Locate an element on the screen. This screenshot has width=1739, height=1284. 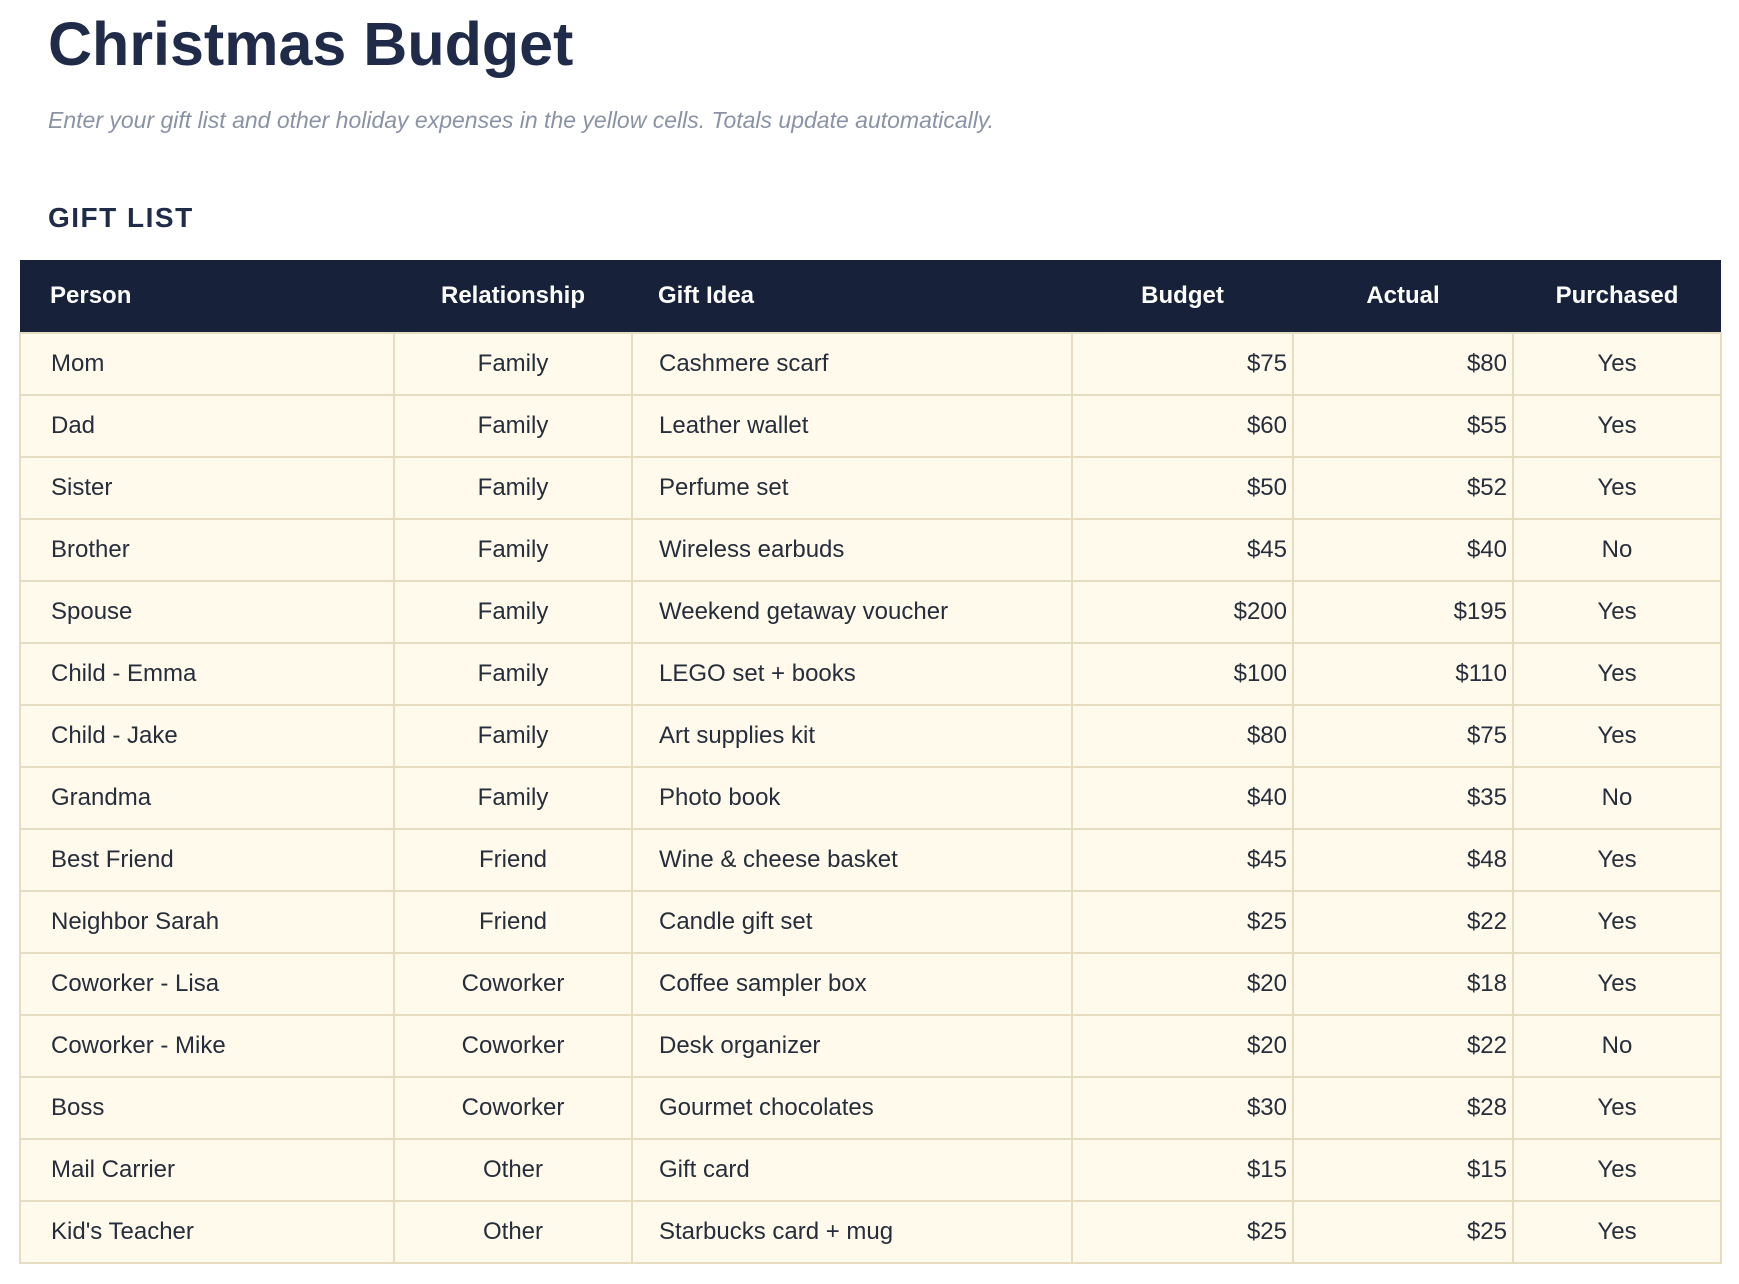
cell-person: Child - Jake is located at coordinates (207, 736).